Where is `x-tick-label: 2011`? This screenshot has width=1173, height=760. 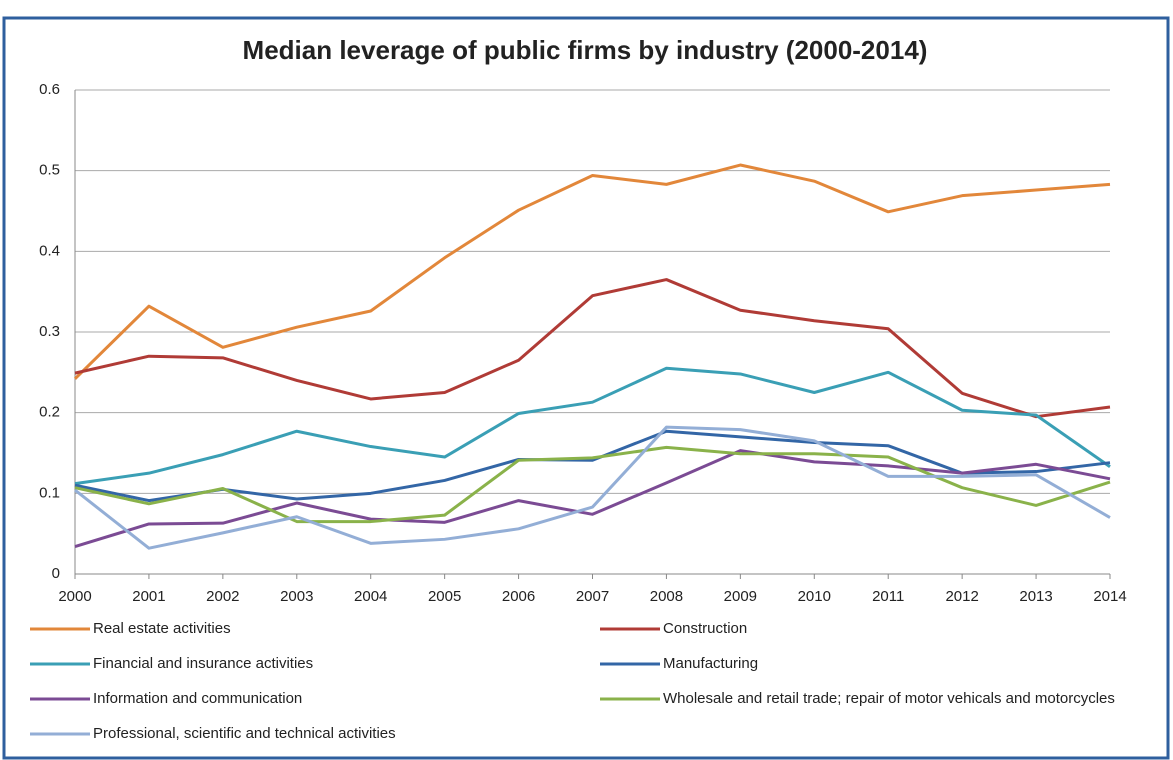
x-tick-label: 2011 is located at coordinates (888, 596).